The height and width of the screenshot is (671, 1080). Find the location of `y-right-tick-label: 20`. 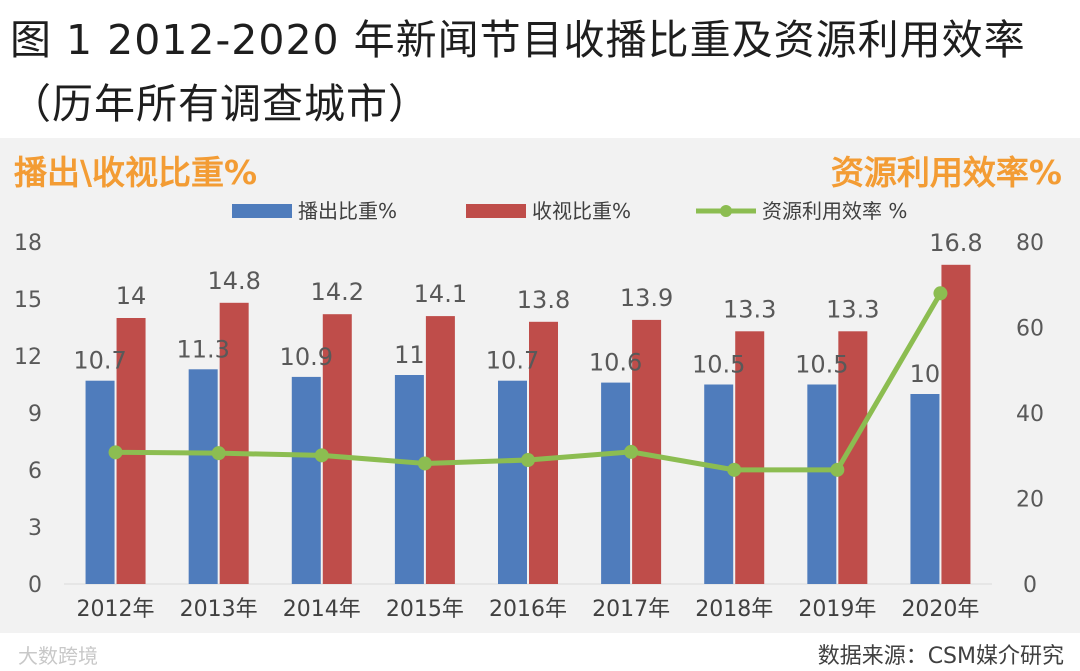

y-right-tick-label: 20 is located at coordinates (1030, 500).